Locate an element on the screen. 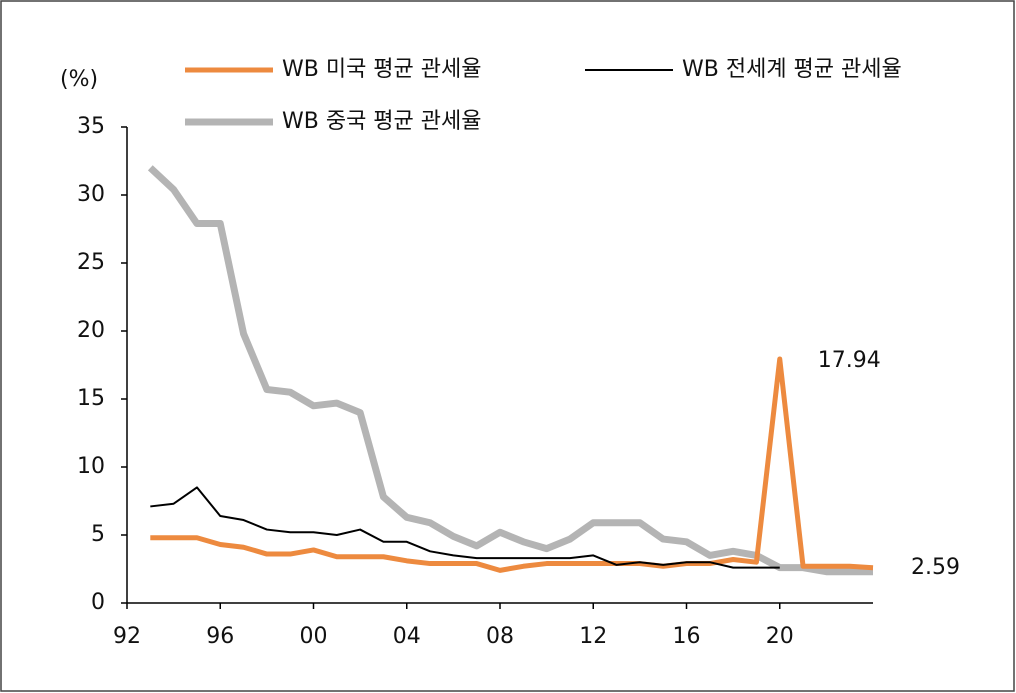  legend-label: WB 미국 평균 관세율 is located at coordinates (382, 69).